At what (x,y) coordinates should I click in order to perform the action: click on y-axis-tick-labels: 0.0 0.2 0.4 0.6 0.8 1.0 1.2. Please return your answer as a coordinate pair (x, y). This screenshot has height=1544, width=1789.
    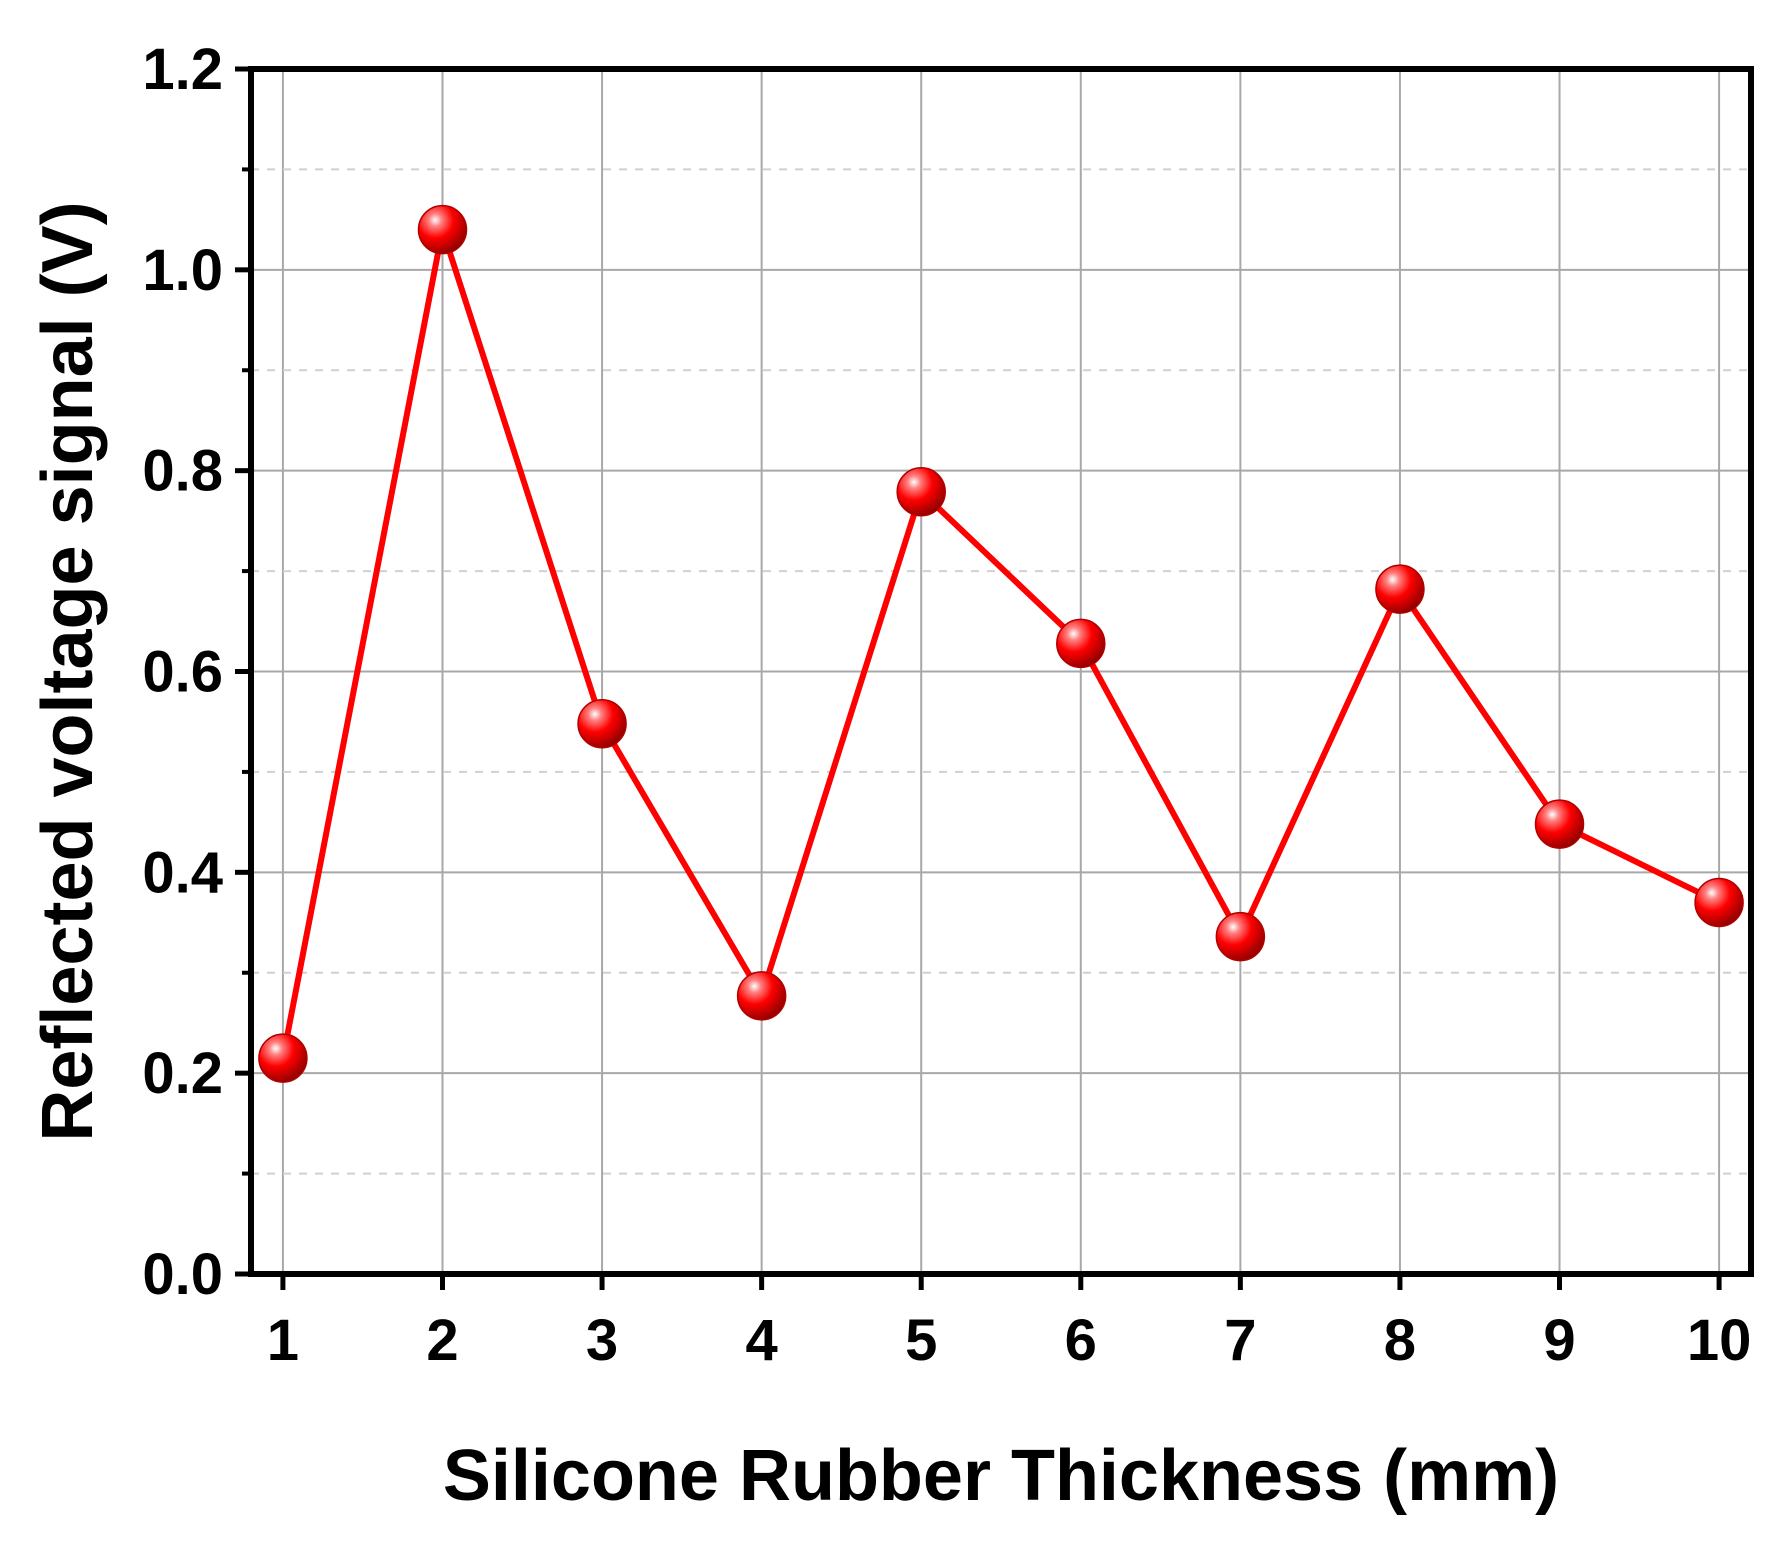
    Looking at the image, I should click on (182, 672).